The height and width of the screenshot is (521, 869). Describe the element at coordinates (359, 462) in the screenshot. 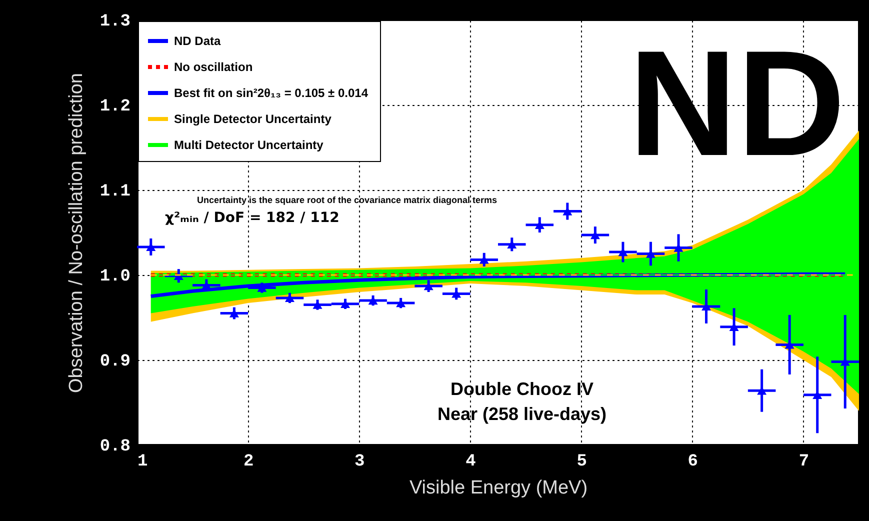

I see `x-tick-label: 3` at that location.